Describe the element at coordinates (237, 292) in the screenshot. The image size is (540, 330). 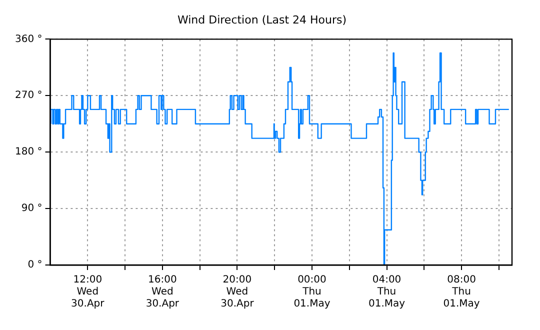
I see `x-tick-label: 20:00 Wed 30.Apr` at that location.